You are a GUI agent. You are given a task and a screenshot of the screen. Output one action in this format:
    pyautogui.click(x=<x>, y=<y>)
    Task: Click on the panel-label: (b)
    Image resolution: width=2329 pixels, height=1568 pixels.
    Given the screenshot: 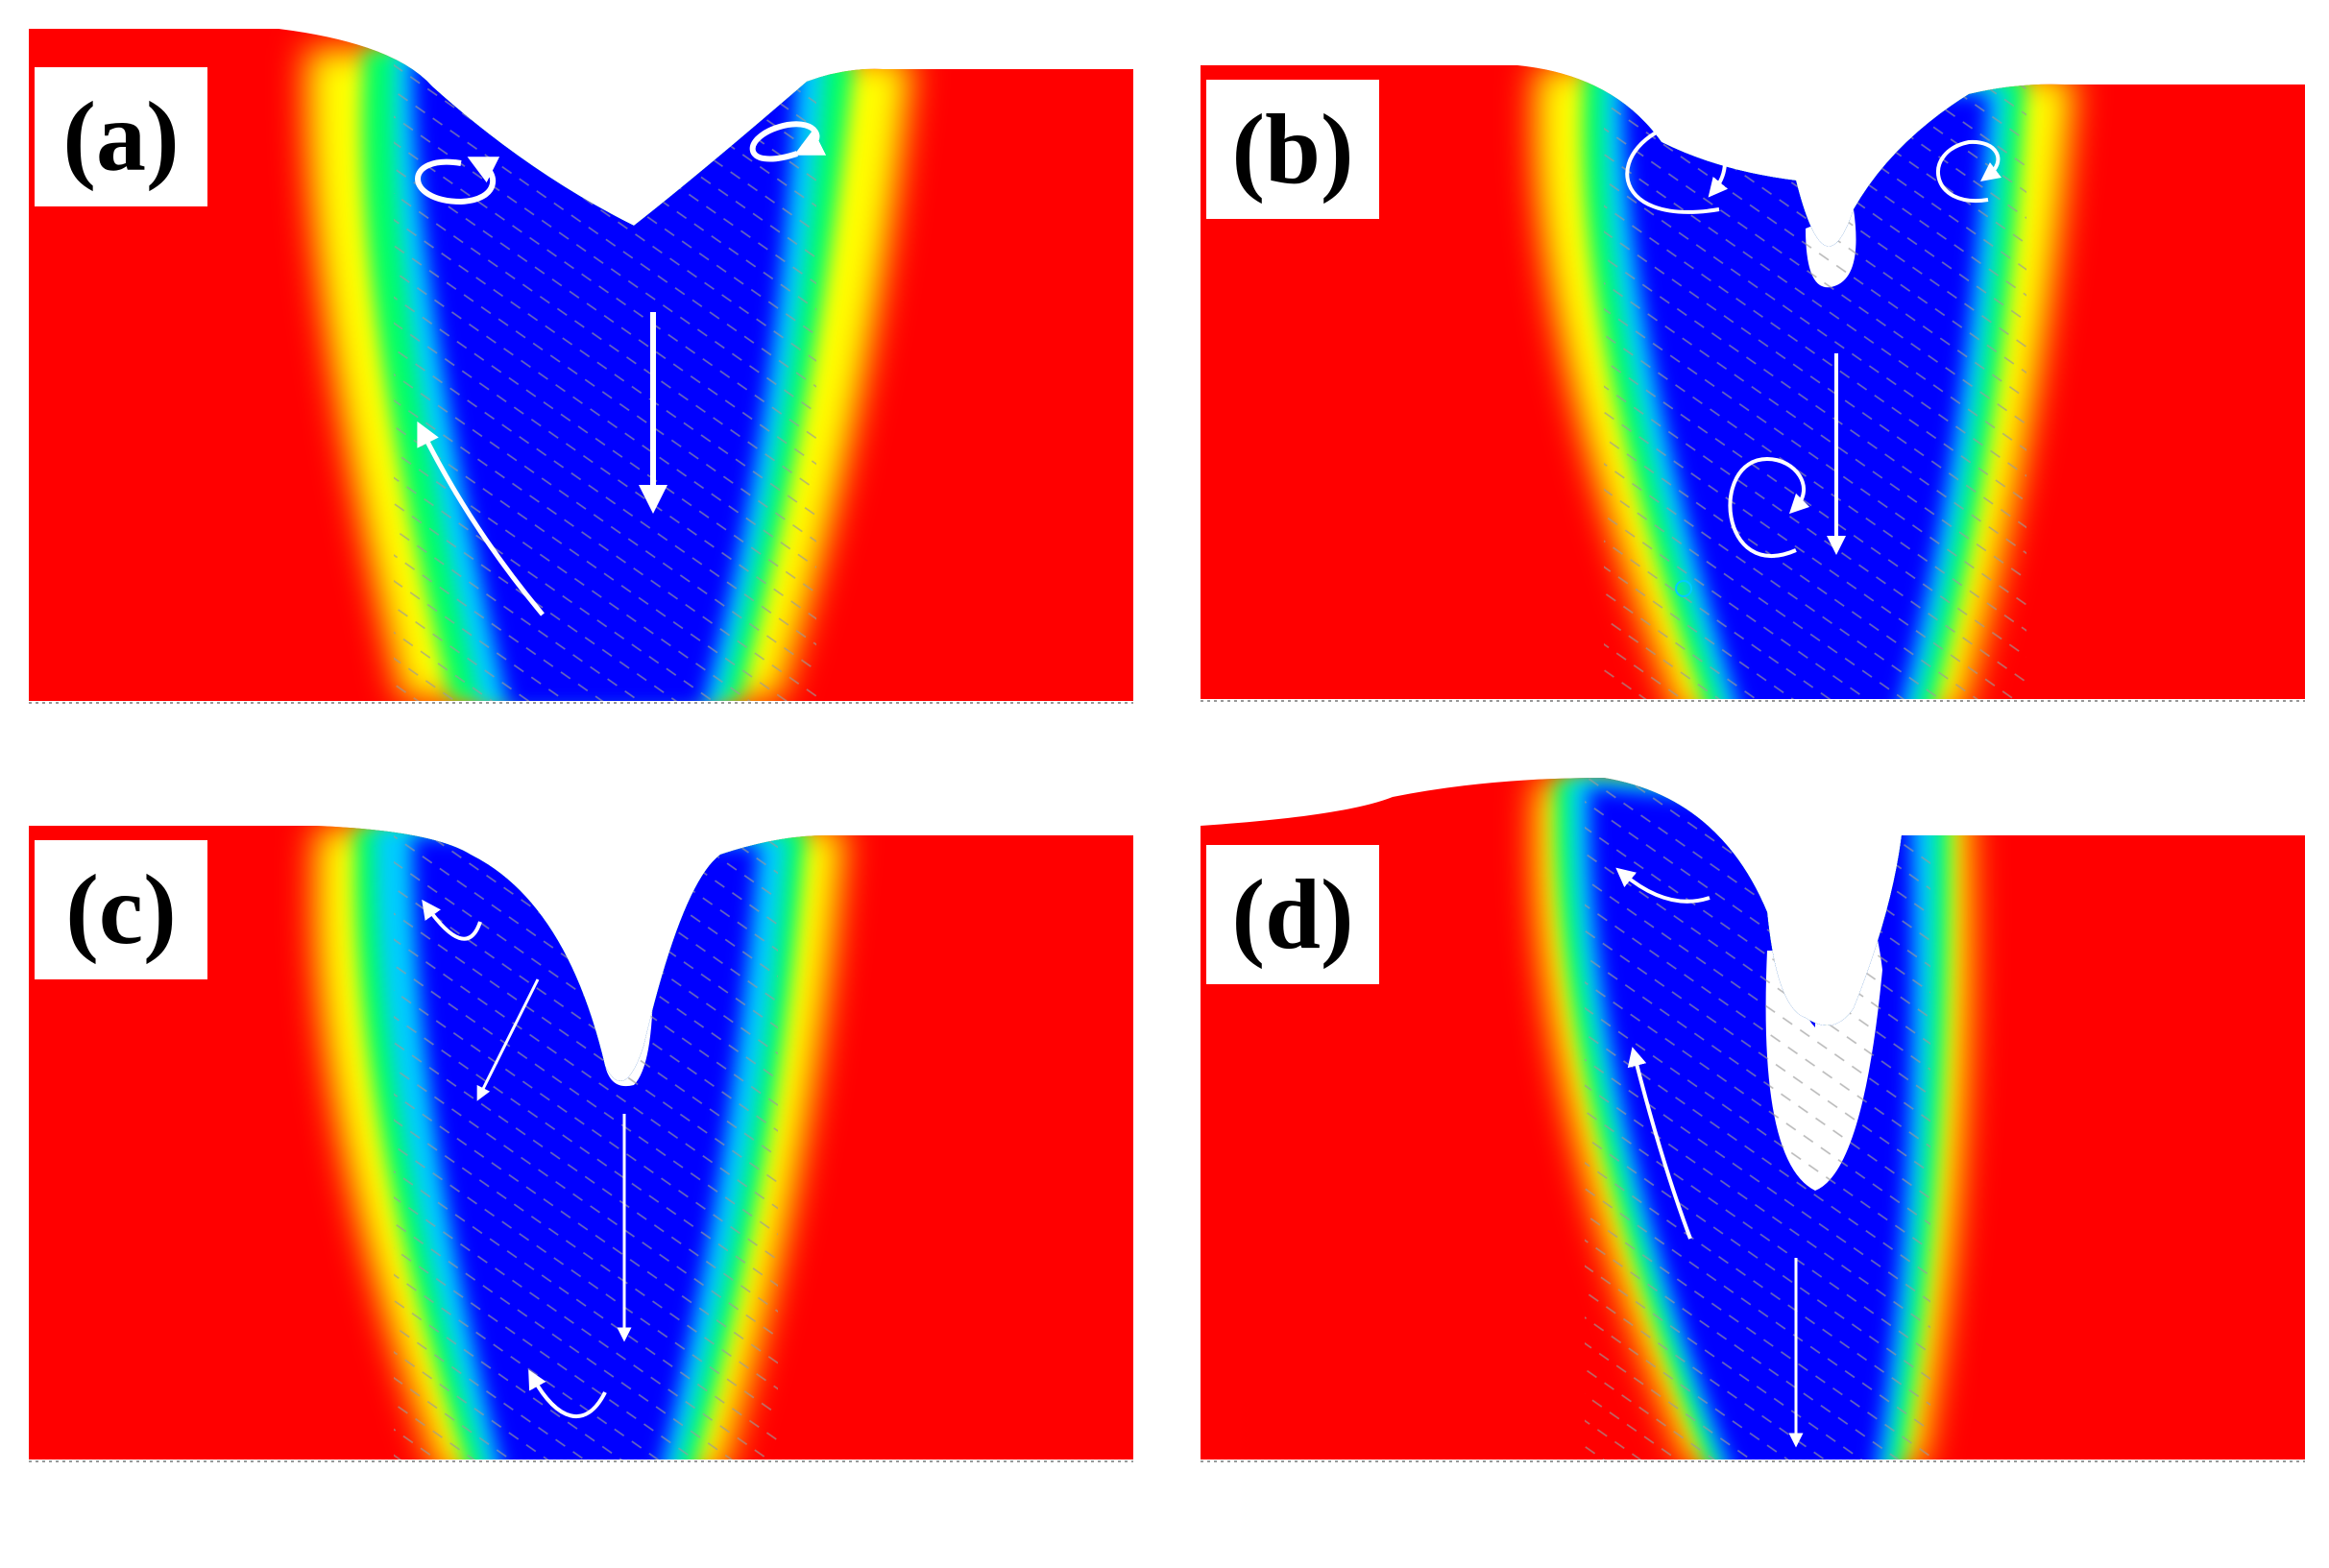 What is the action you would take?
    pyautogui.click(x=1293, y=149)
    